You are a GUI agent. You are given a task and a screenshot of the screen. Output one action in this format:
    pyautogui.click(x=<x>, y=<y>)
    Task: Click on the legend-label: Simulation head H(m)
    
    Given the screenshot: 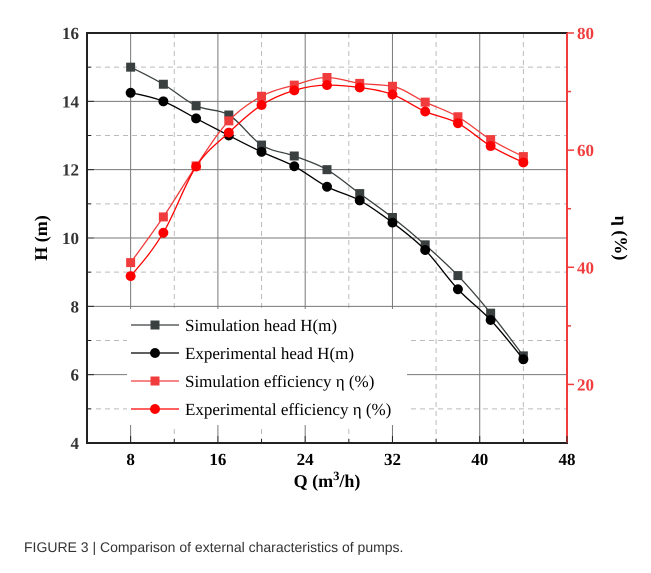 What is the action you would take?
    pyautogui.click(x=261, y=325)
    